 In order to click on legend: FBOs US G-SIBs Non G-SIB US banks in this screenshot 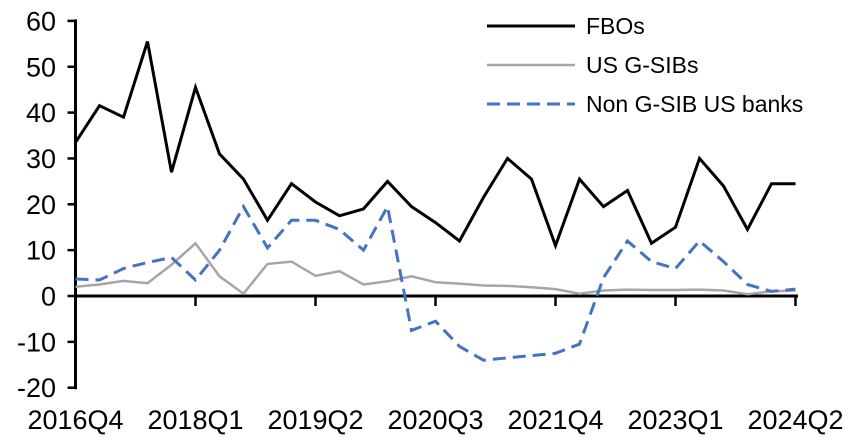, I will do `click(645, 65)`.